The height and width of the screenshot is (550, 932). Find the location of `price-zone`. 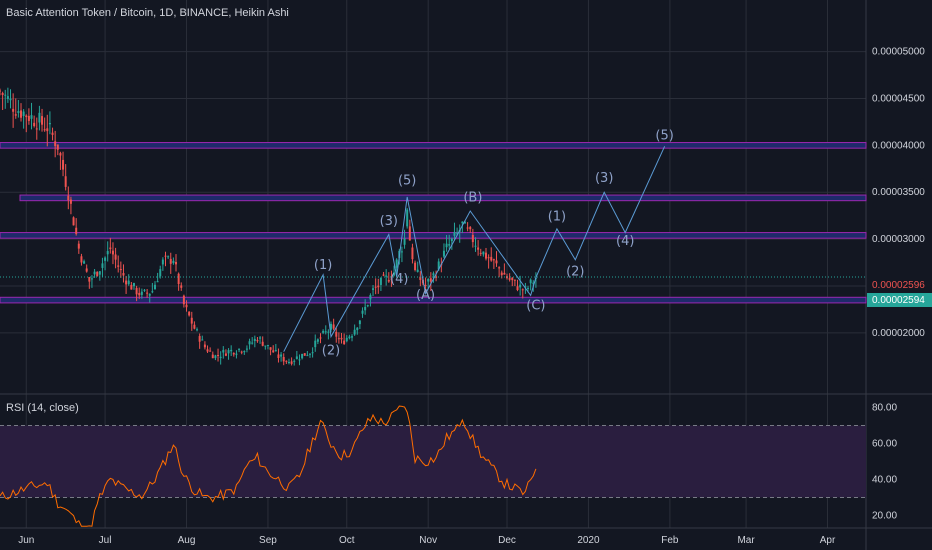

price-zone is located at coordinates (433, 300).